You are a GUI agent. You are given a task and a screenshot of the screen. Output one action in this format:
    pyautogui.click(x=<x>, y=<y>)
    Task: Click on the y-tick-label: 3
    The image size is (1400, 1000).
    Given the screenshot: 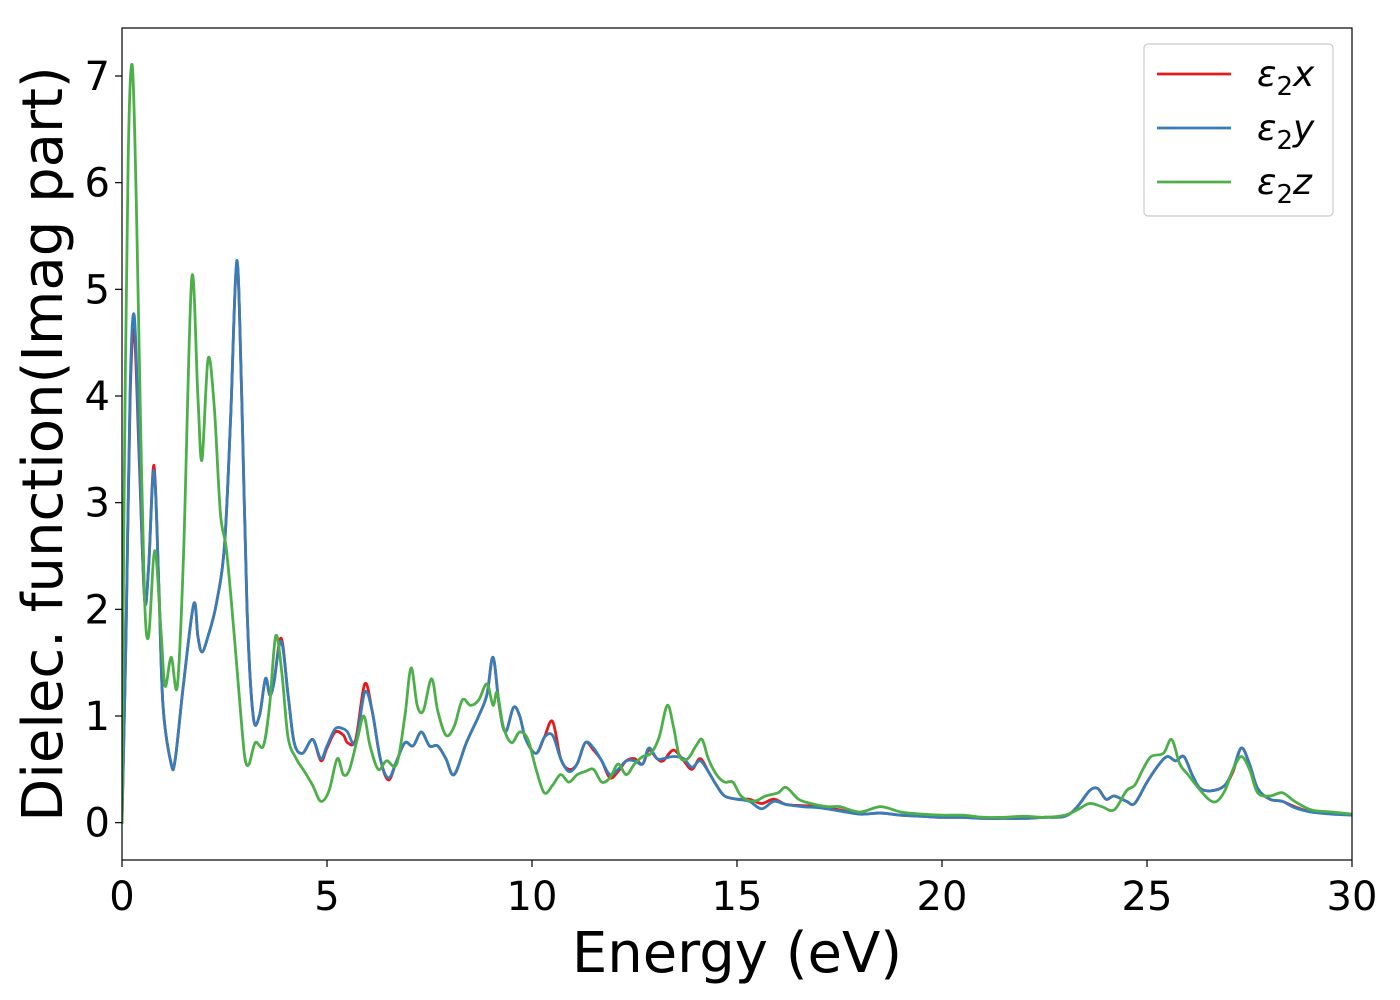 What is the action you would take?
    pyautogui.click(x=97, y=504)
    